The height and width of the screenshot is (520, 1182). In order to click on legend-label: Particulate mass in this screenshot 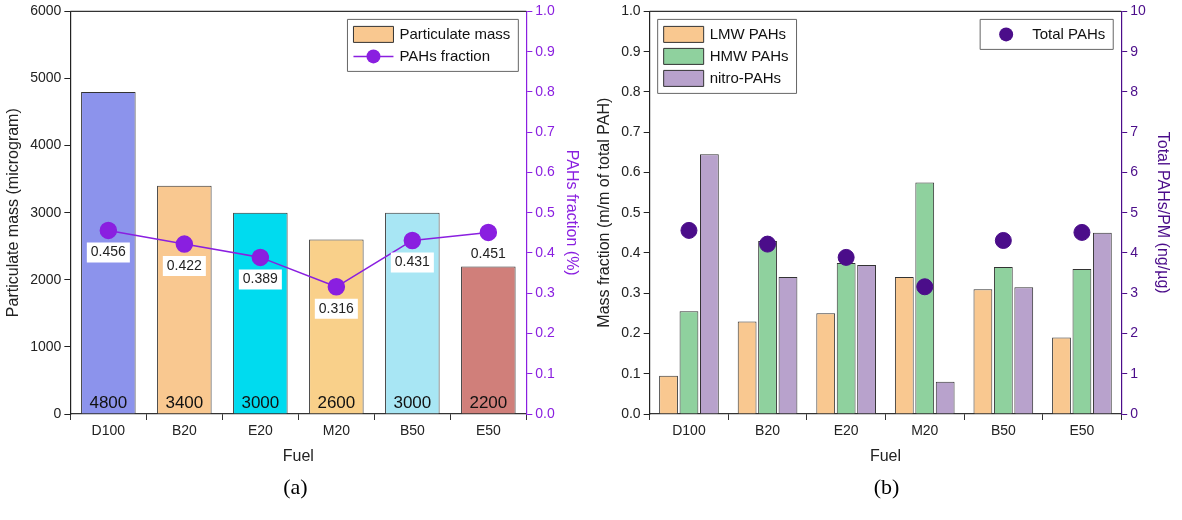, I will do `click(455, 33)`.